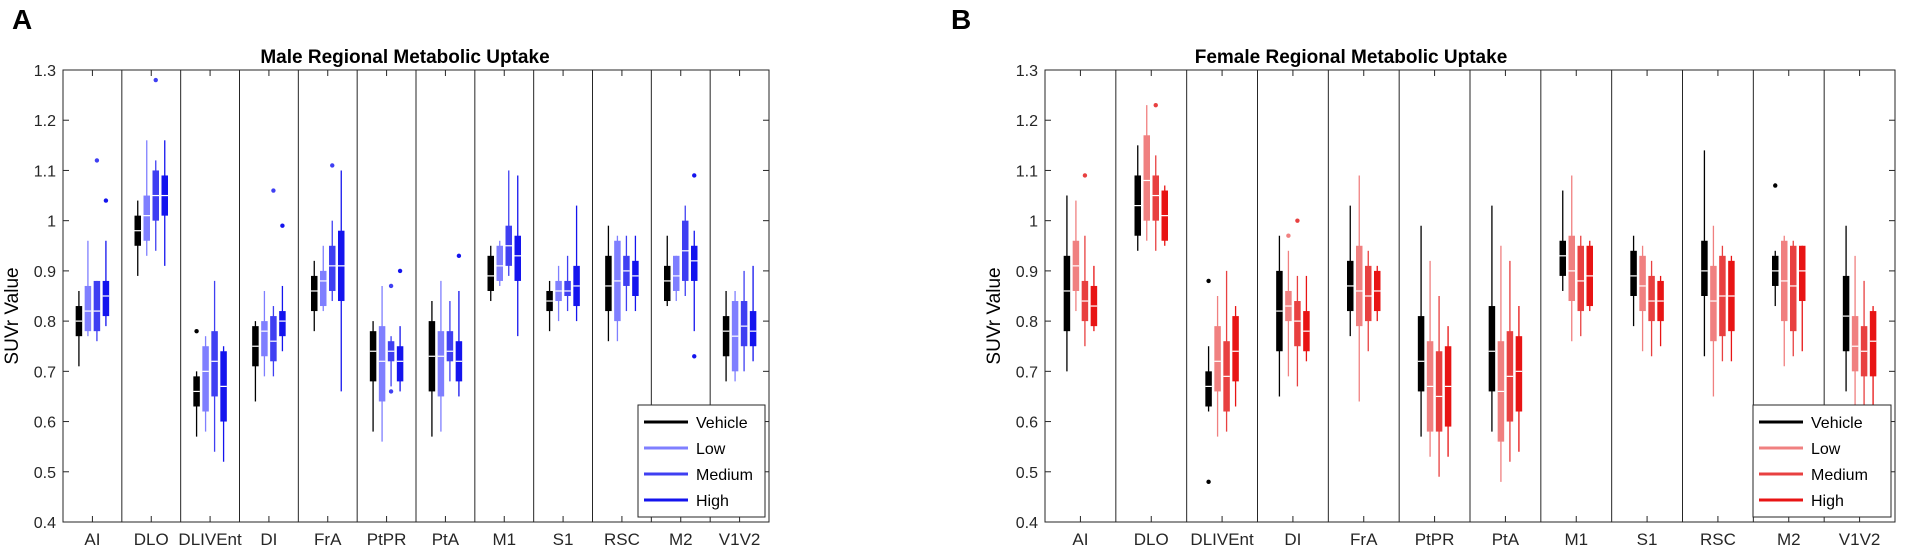 The height and width of the screenshot is (552, 1907). I want to click on legend: Vehicle Low Medium High, so click(1822, 461).